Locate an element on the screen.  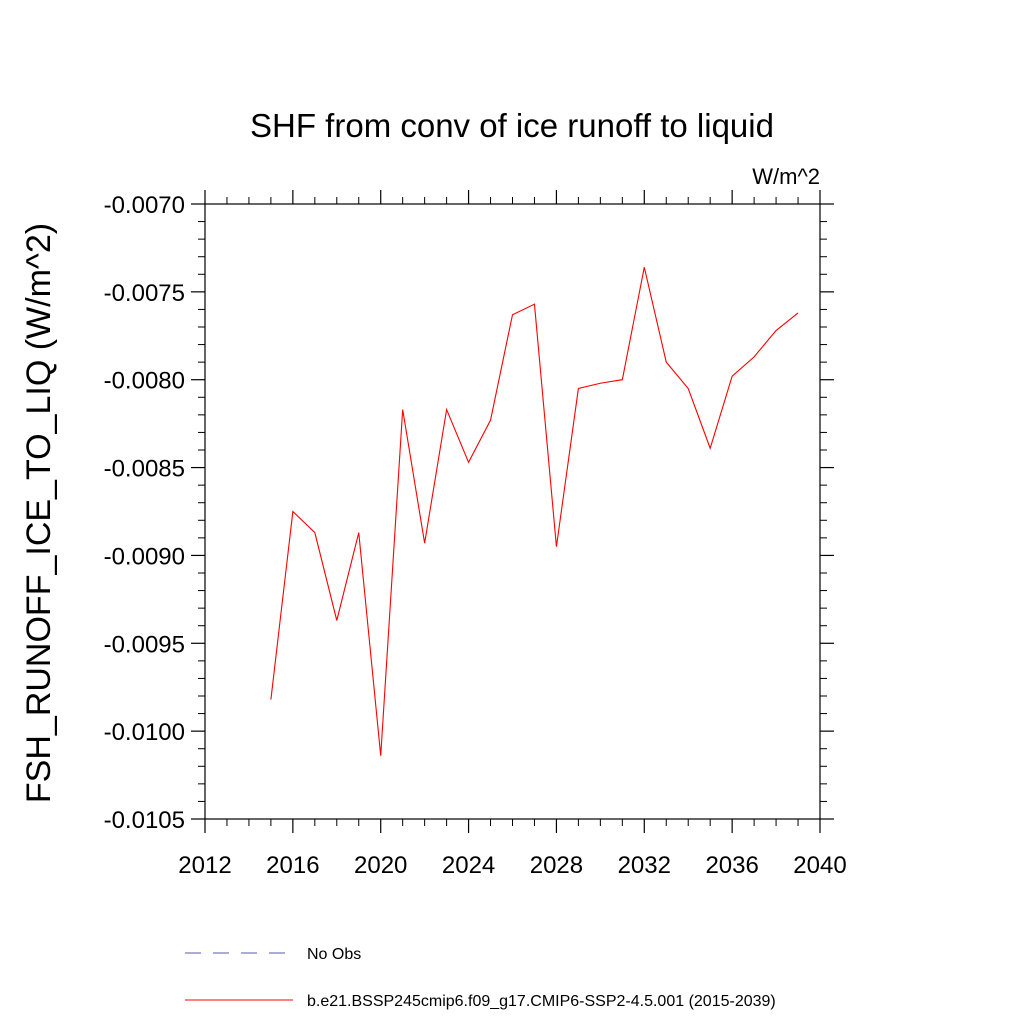
y-tick-label: -0.0095 is located at coordinates (144, 644).